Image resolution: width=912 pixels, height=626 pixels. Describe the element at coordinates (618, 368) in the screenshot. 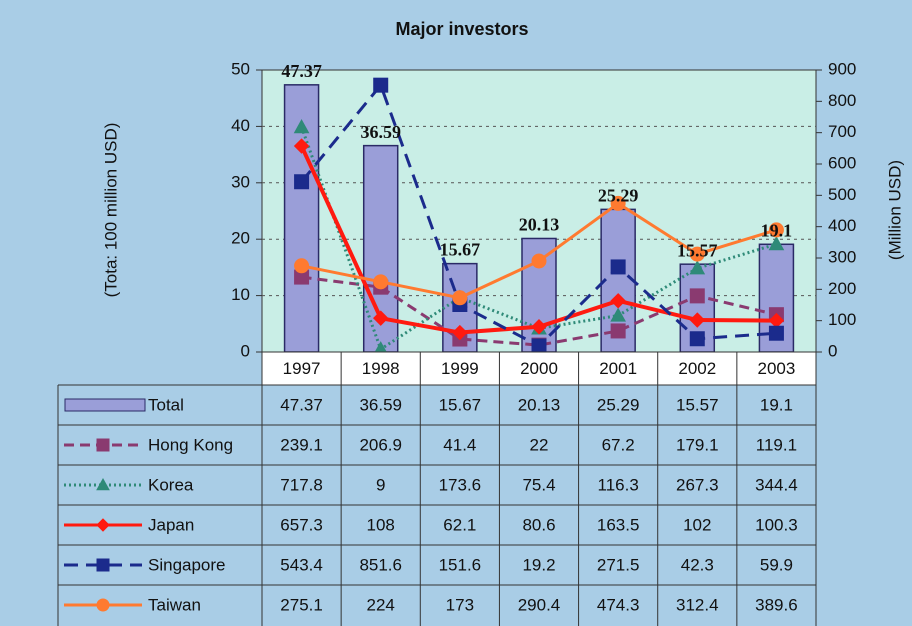

I see `x-tick-label: 2001` at that location.